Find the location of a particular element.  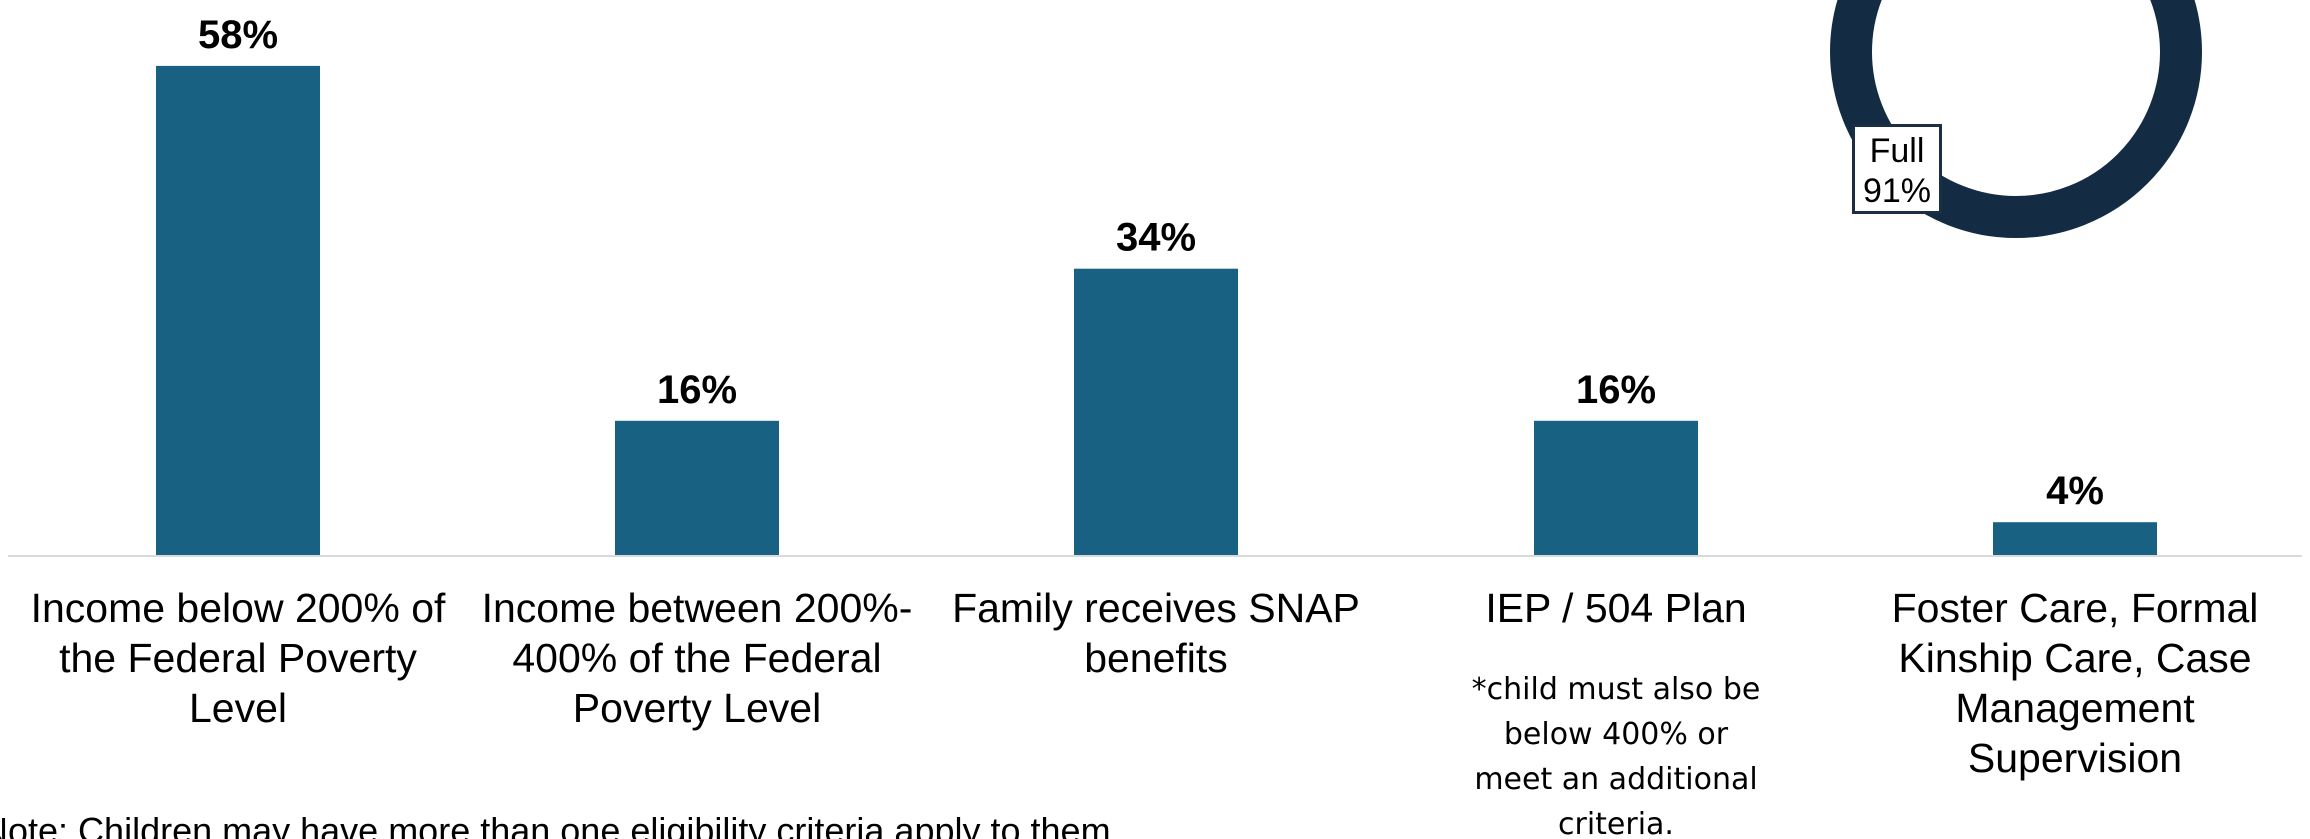

category-label-line: the Federal Poverty is located at coordinates (238, 658).